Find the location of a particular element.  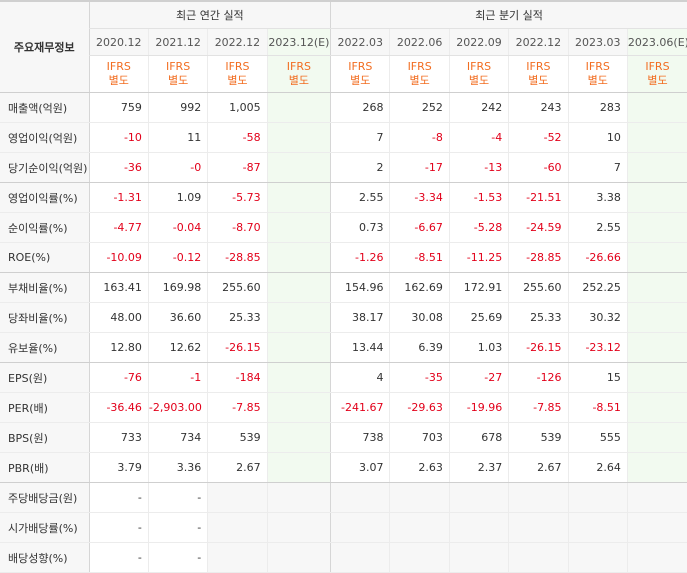

table-cell: -10.09 is located at coordinates (118, 257).